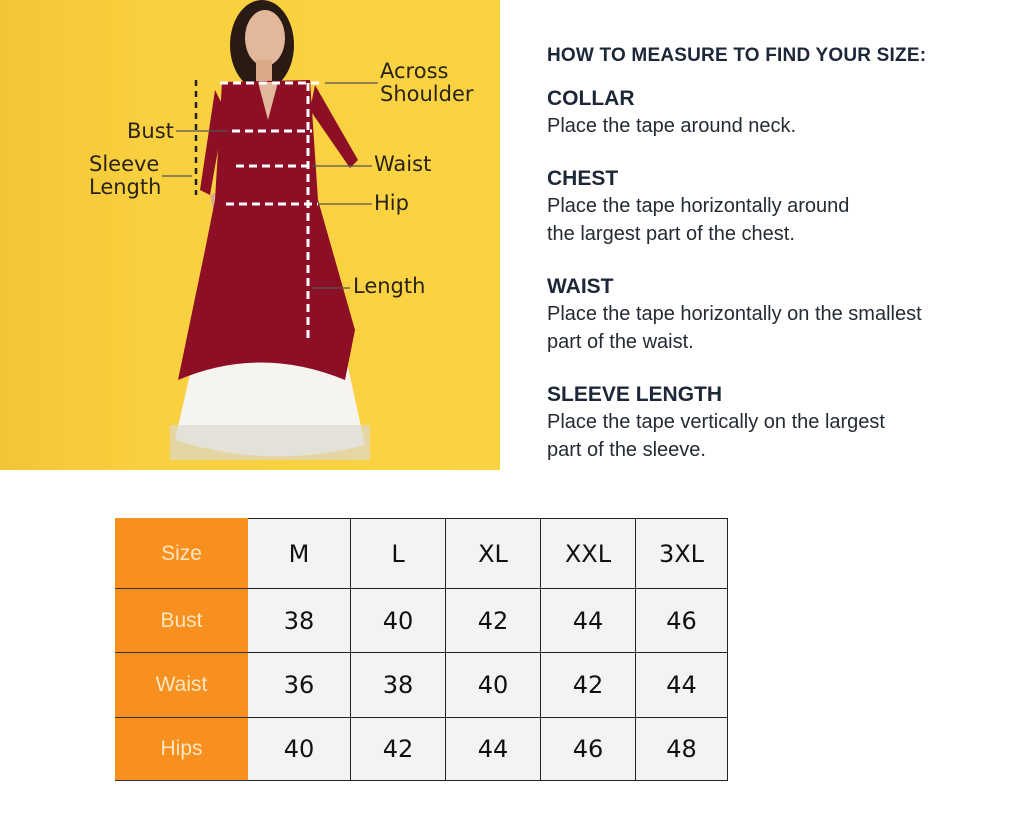 This screenshot has width=1024, height=820. I want to click on size-cell: 3XL, so click(681, 553).